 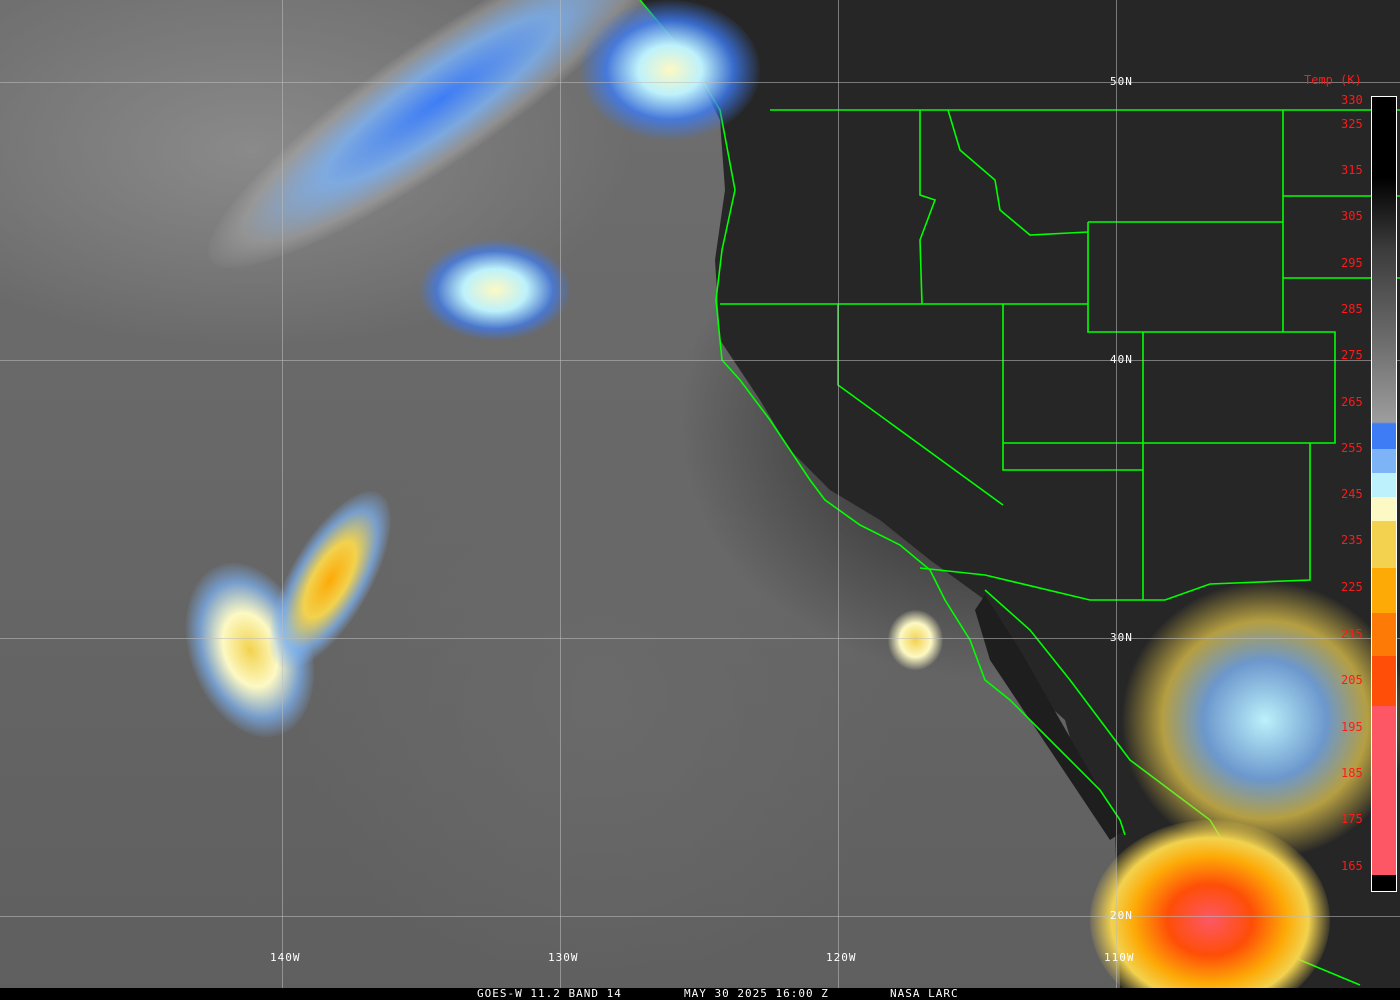 I want to click on temperature-colorbar, so click(x=1384, y=494).